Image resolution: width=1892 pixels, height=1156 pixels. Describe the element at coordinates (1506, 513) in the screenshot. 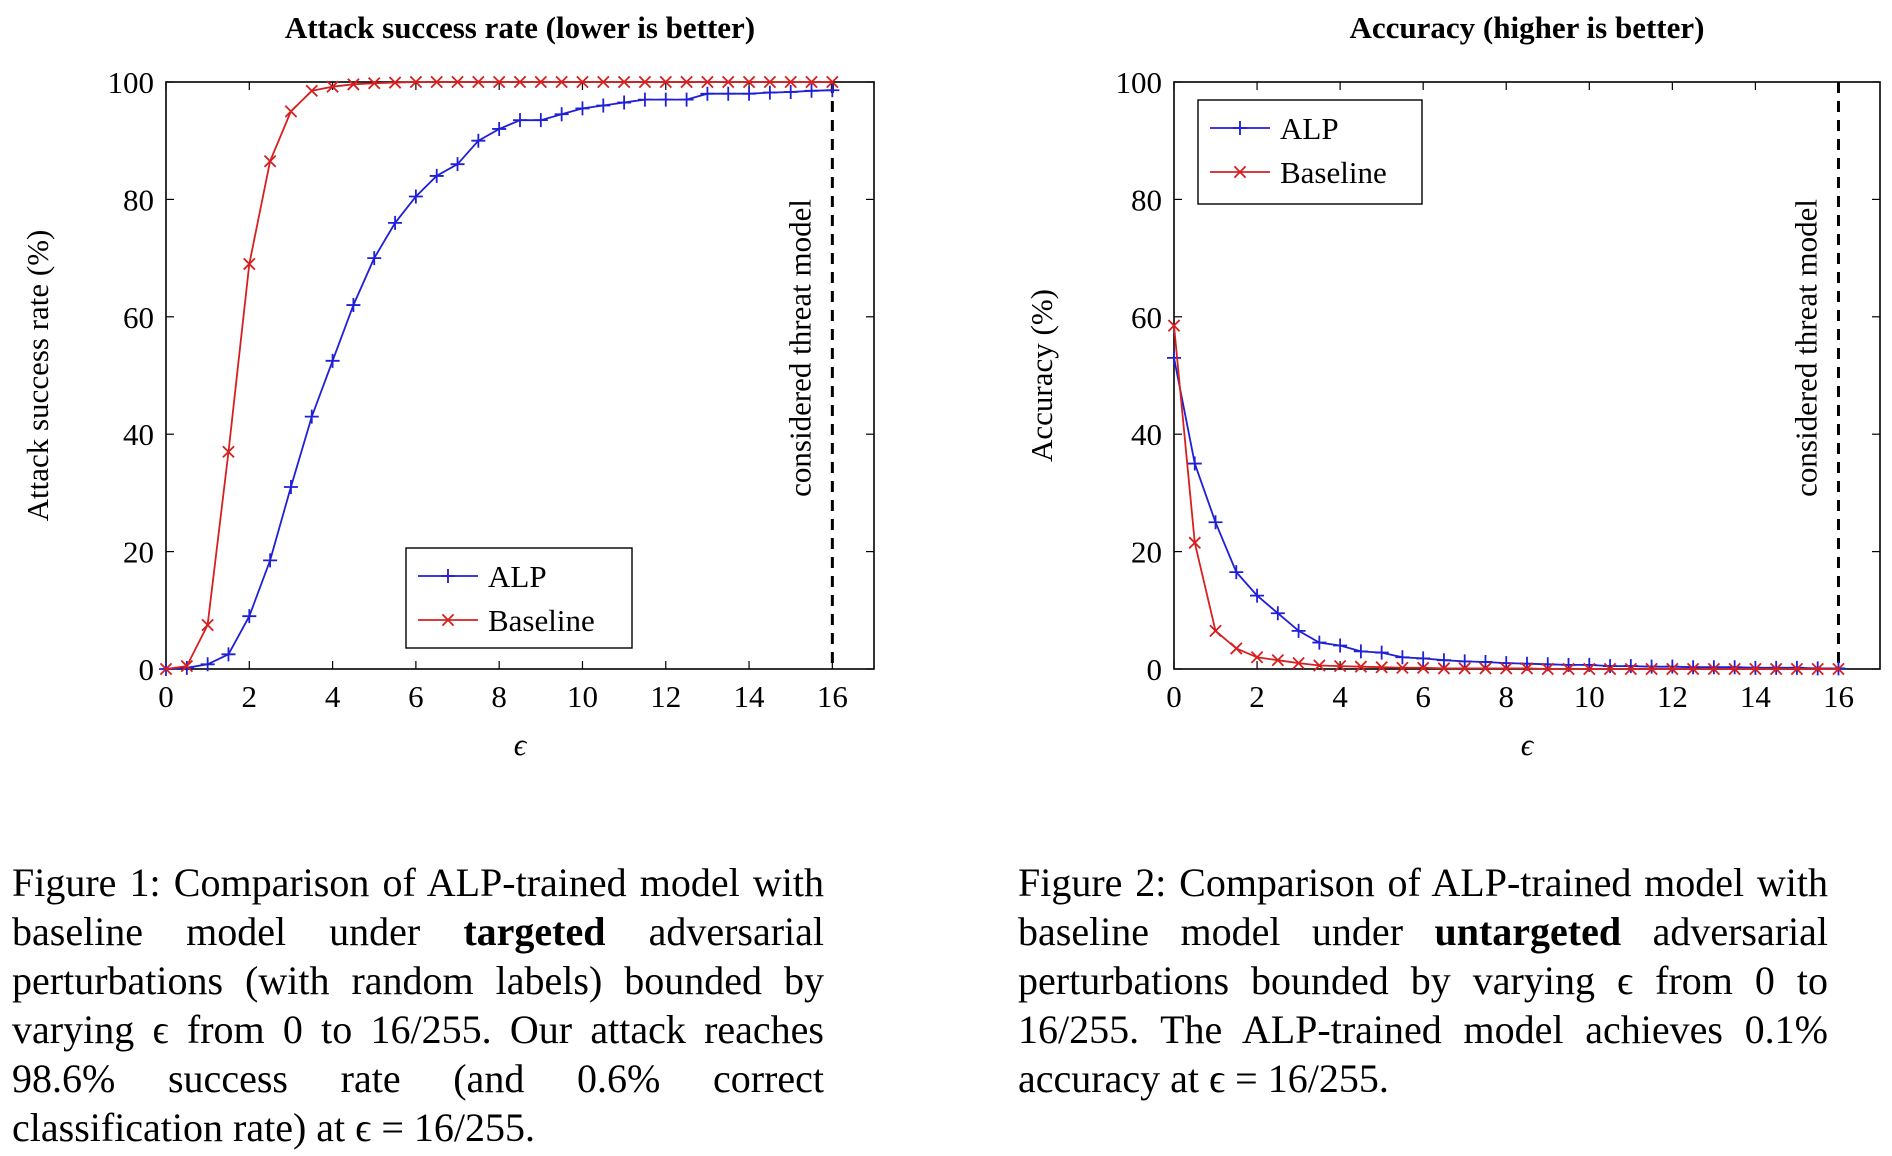

I see `series-line-alp` at that location.